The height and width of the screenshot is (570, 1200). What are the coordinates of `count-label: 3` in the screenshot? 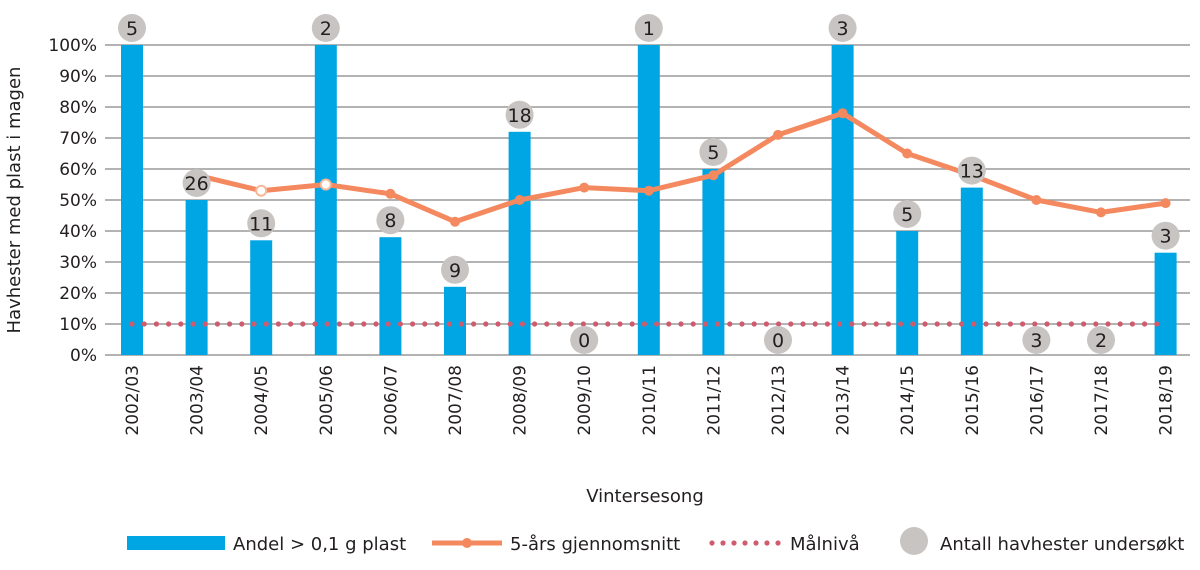 It's located at (843, 29).